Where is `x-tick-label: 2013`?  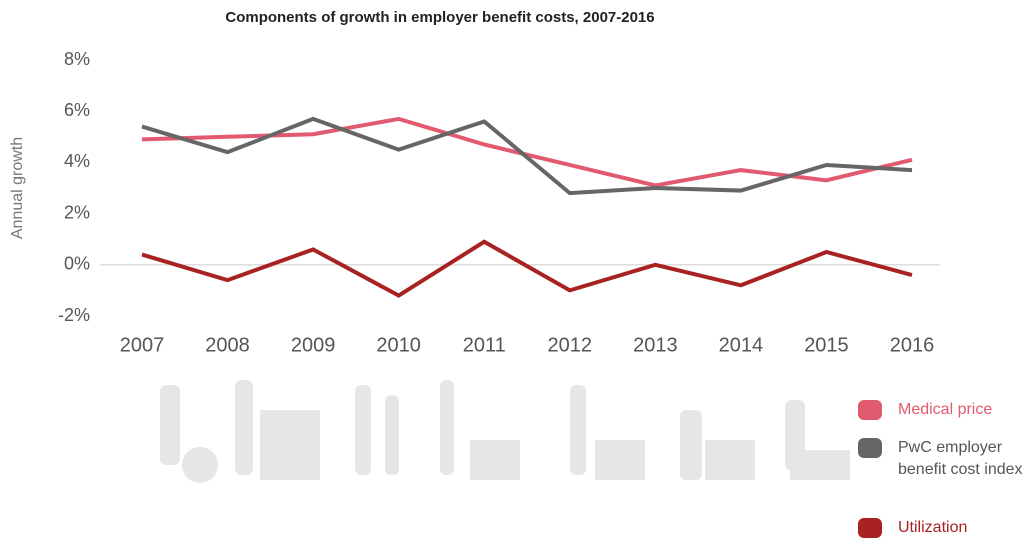
x-tick-label: 2013 is located at coordinates (655, 345).